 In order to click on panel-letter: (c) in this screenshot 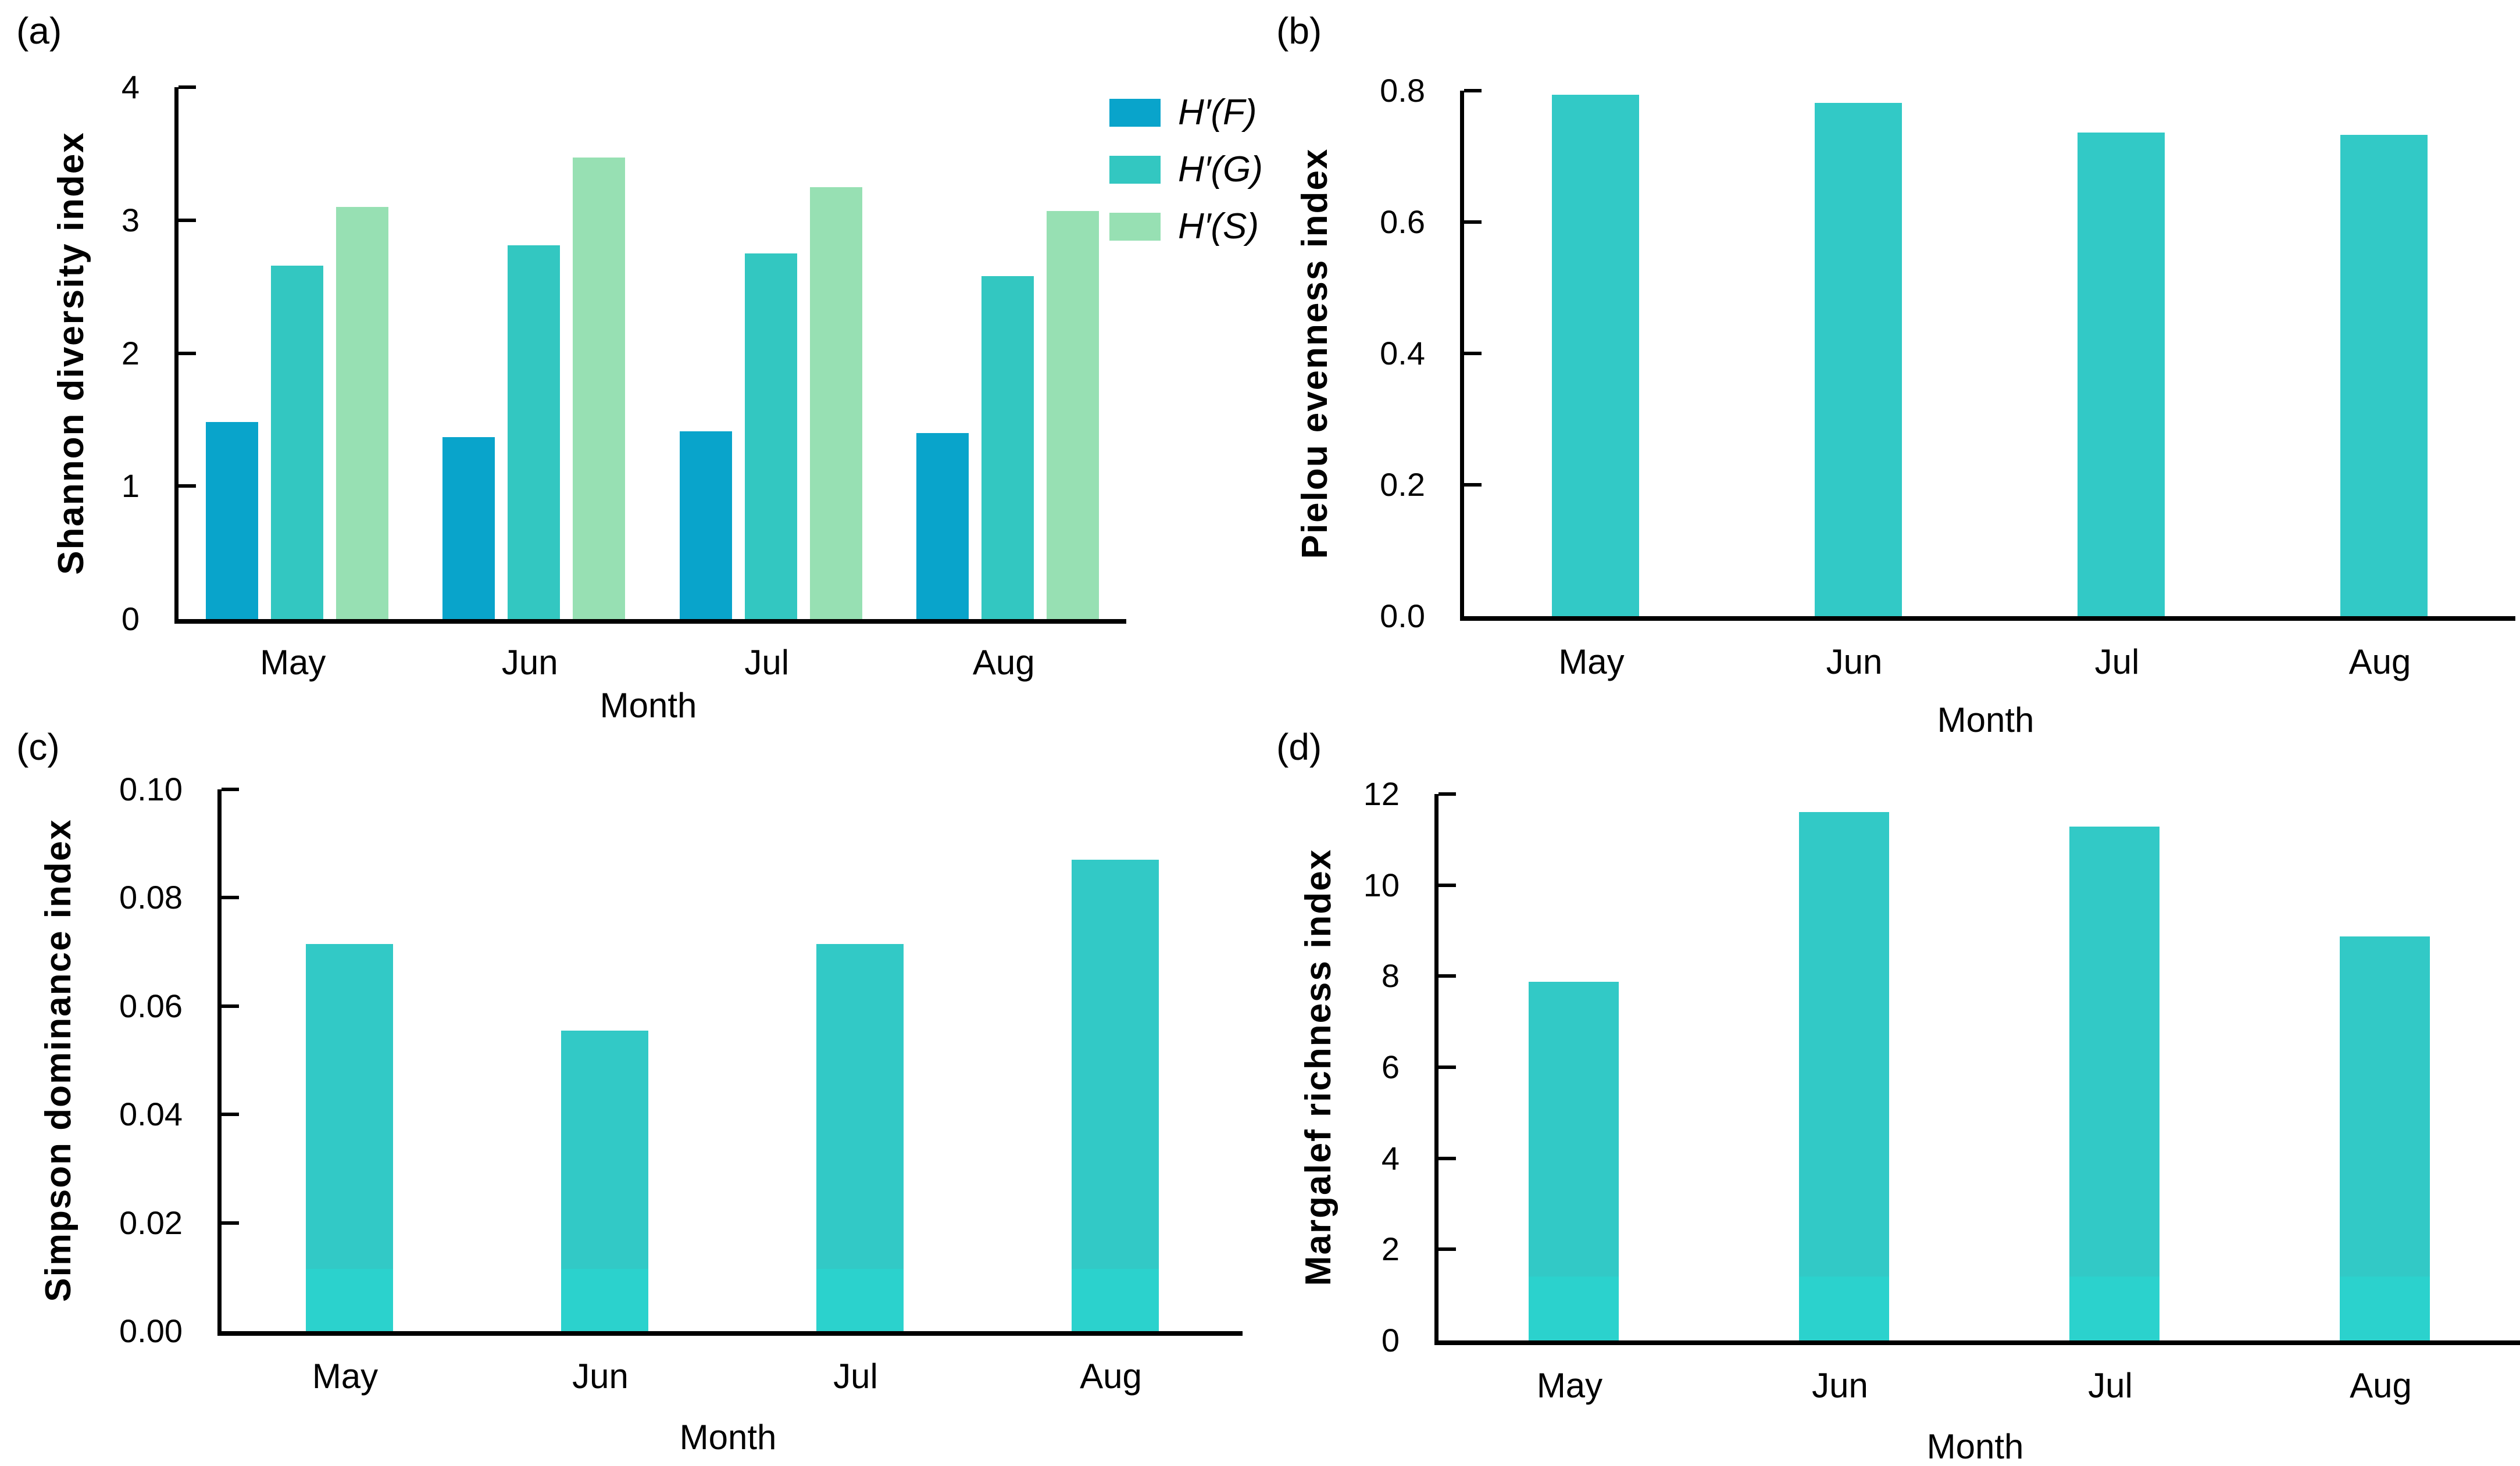, I will do `click(38, 747)`.